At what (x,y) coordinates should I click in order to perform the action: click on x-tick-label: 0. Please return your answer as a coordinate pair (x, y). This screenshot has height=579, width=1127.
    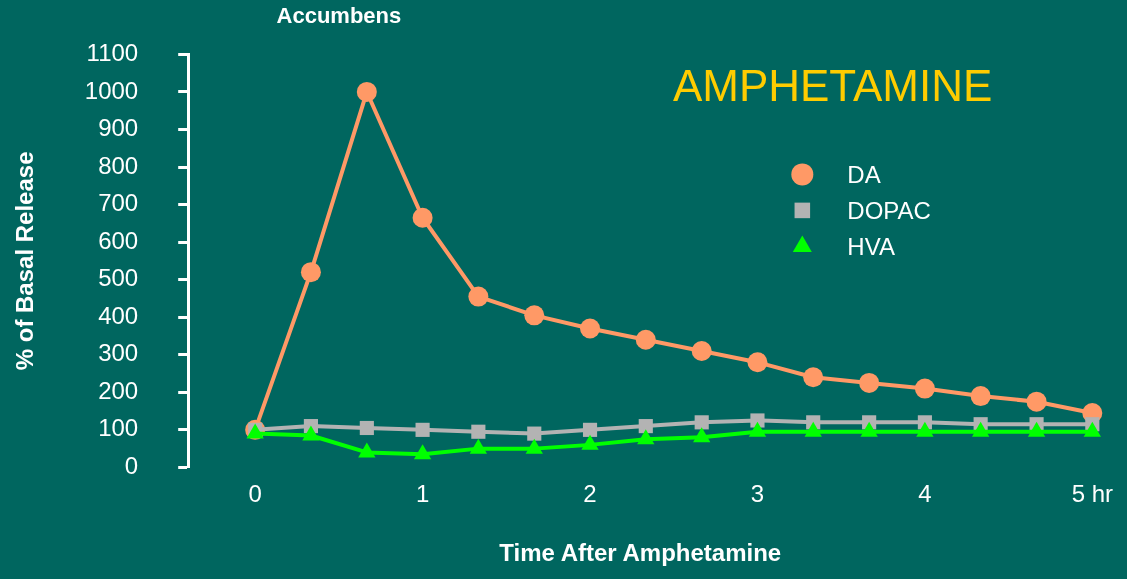
    Looking at the image, I should click on (255, 494).